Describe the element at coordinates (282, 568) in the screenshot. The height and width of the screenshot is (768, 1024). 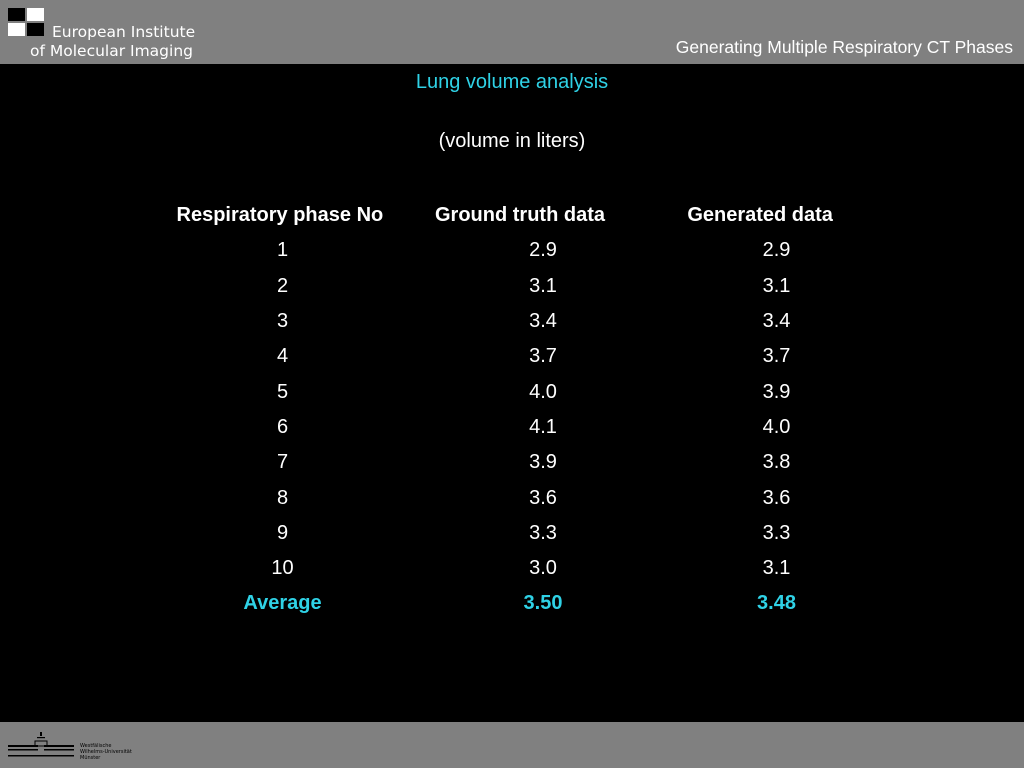
I see `phase-number-cell: 10` at that location.